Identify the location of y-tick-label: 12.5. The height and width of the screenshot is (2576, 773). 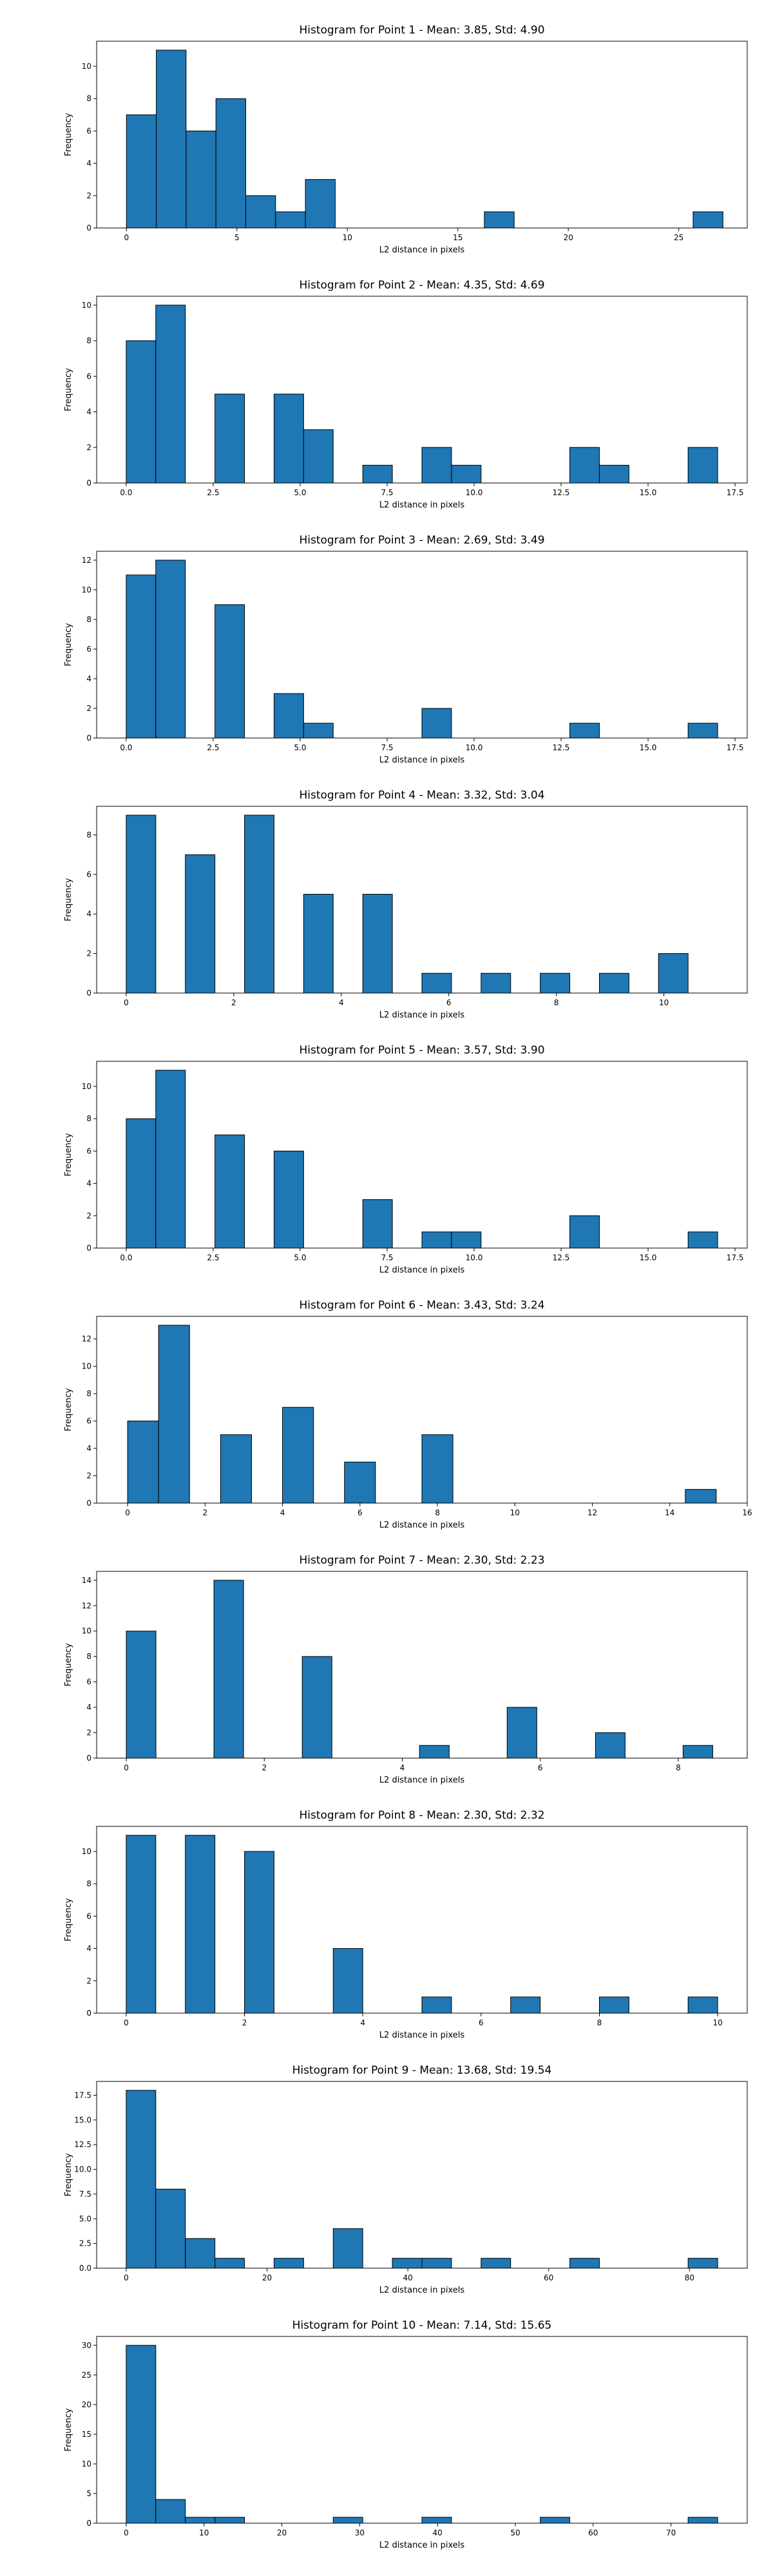
(82, 2144).